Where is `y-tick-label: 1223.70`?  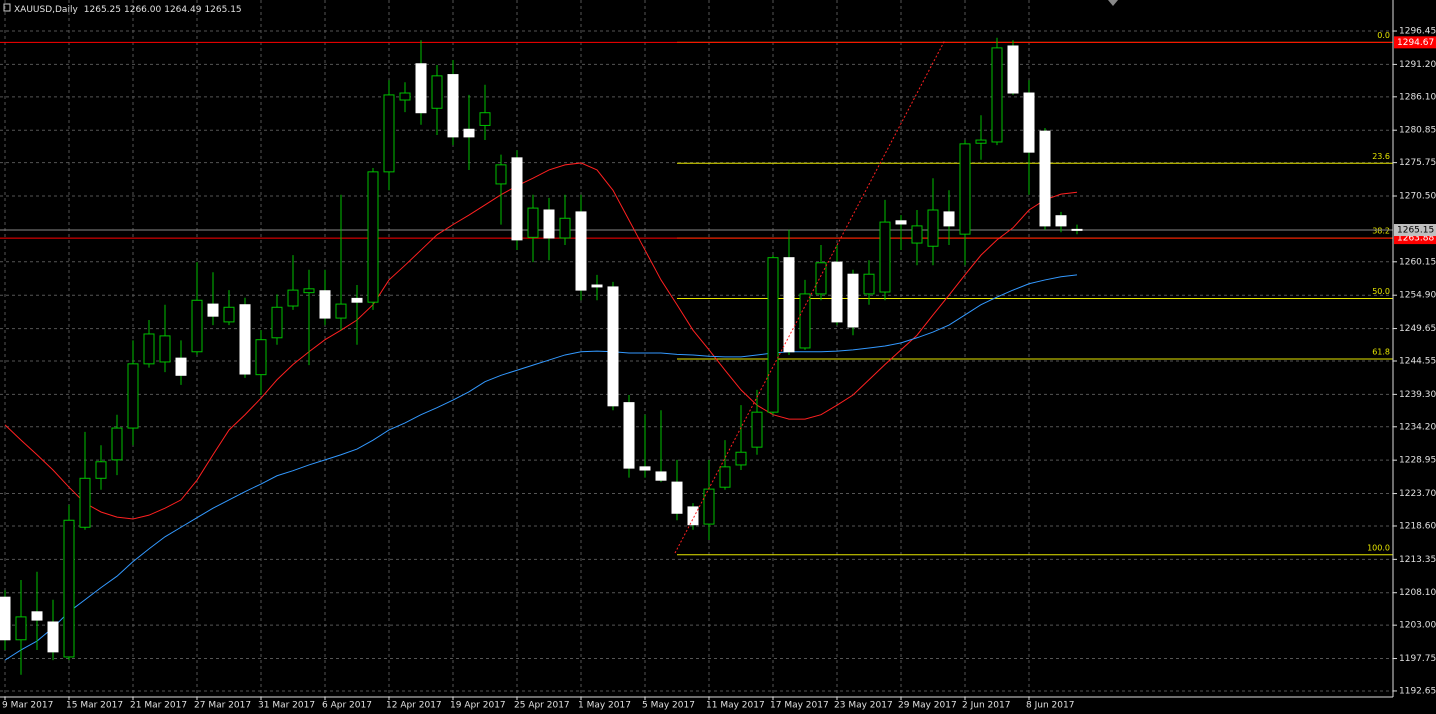
y-tick-label: 1223.70 is located at coordinates (1417, 494).